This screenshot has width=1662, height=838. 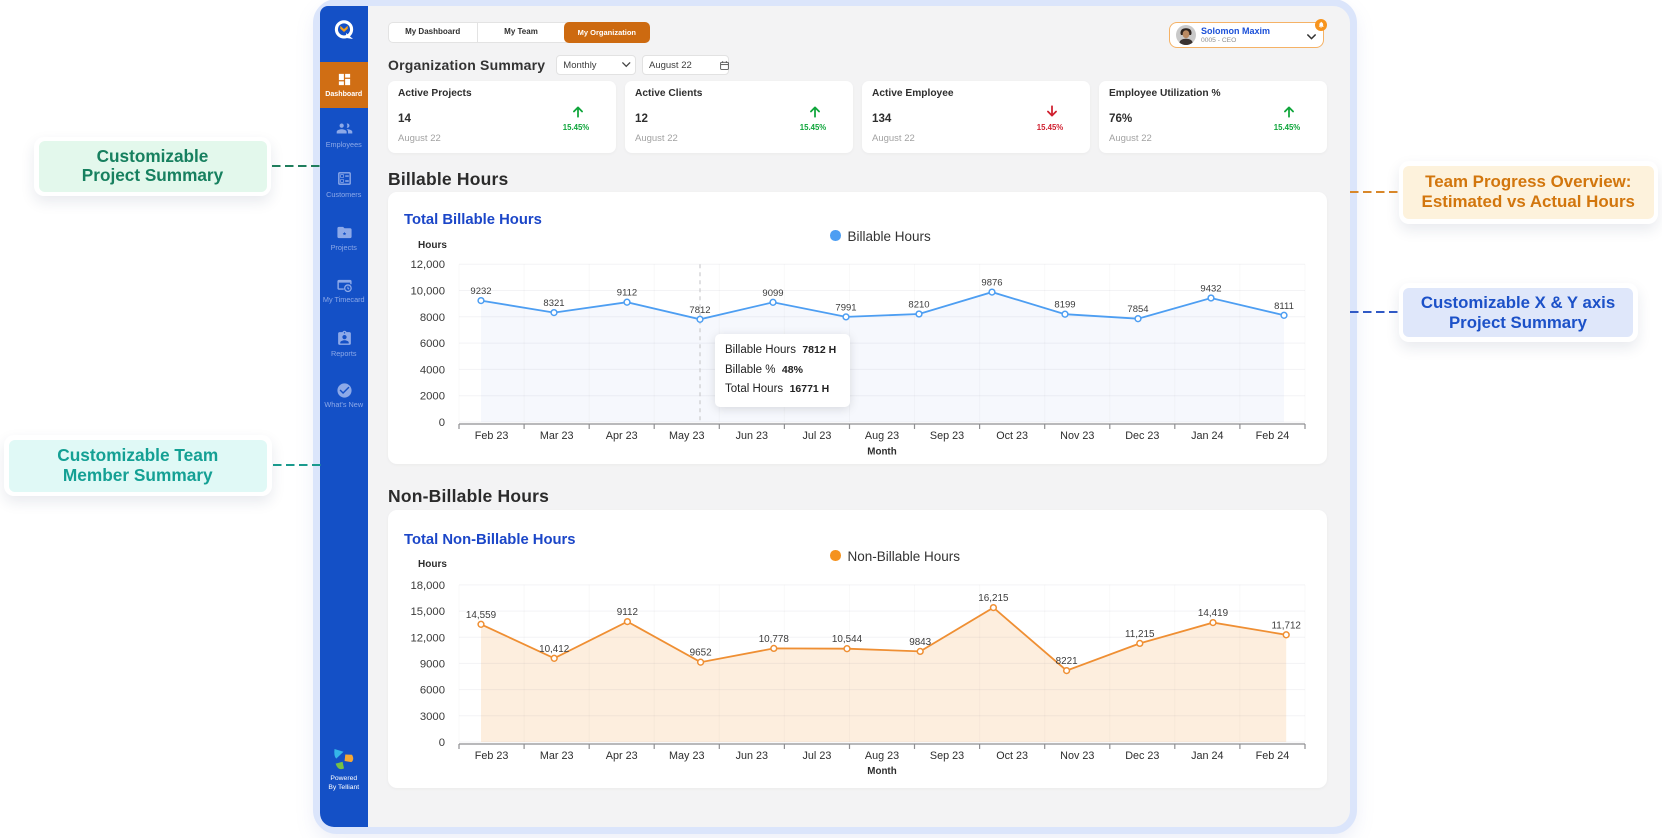 What do you see at coordinates (432, 397) in the screenshot?
I see `svg-text: 2000` at bounding box center [432, 397].